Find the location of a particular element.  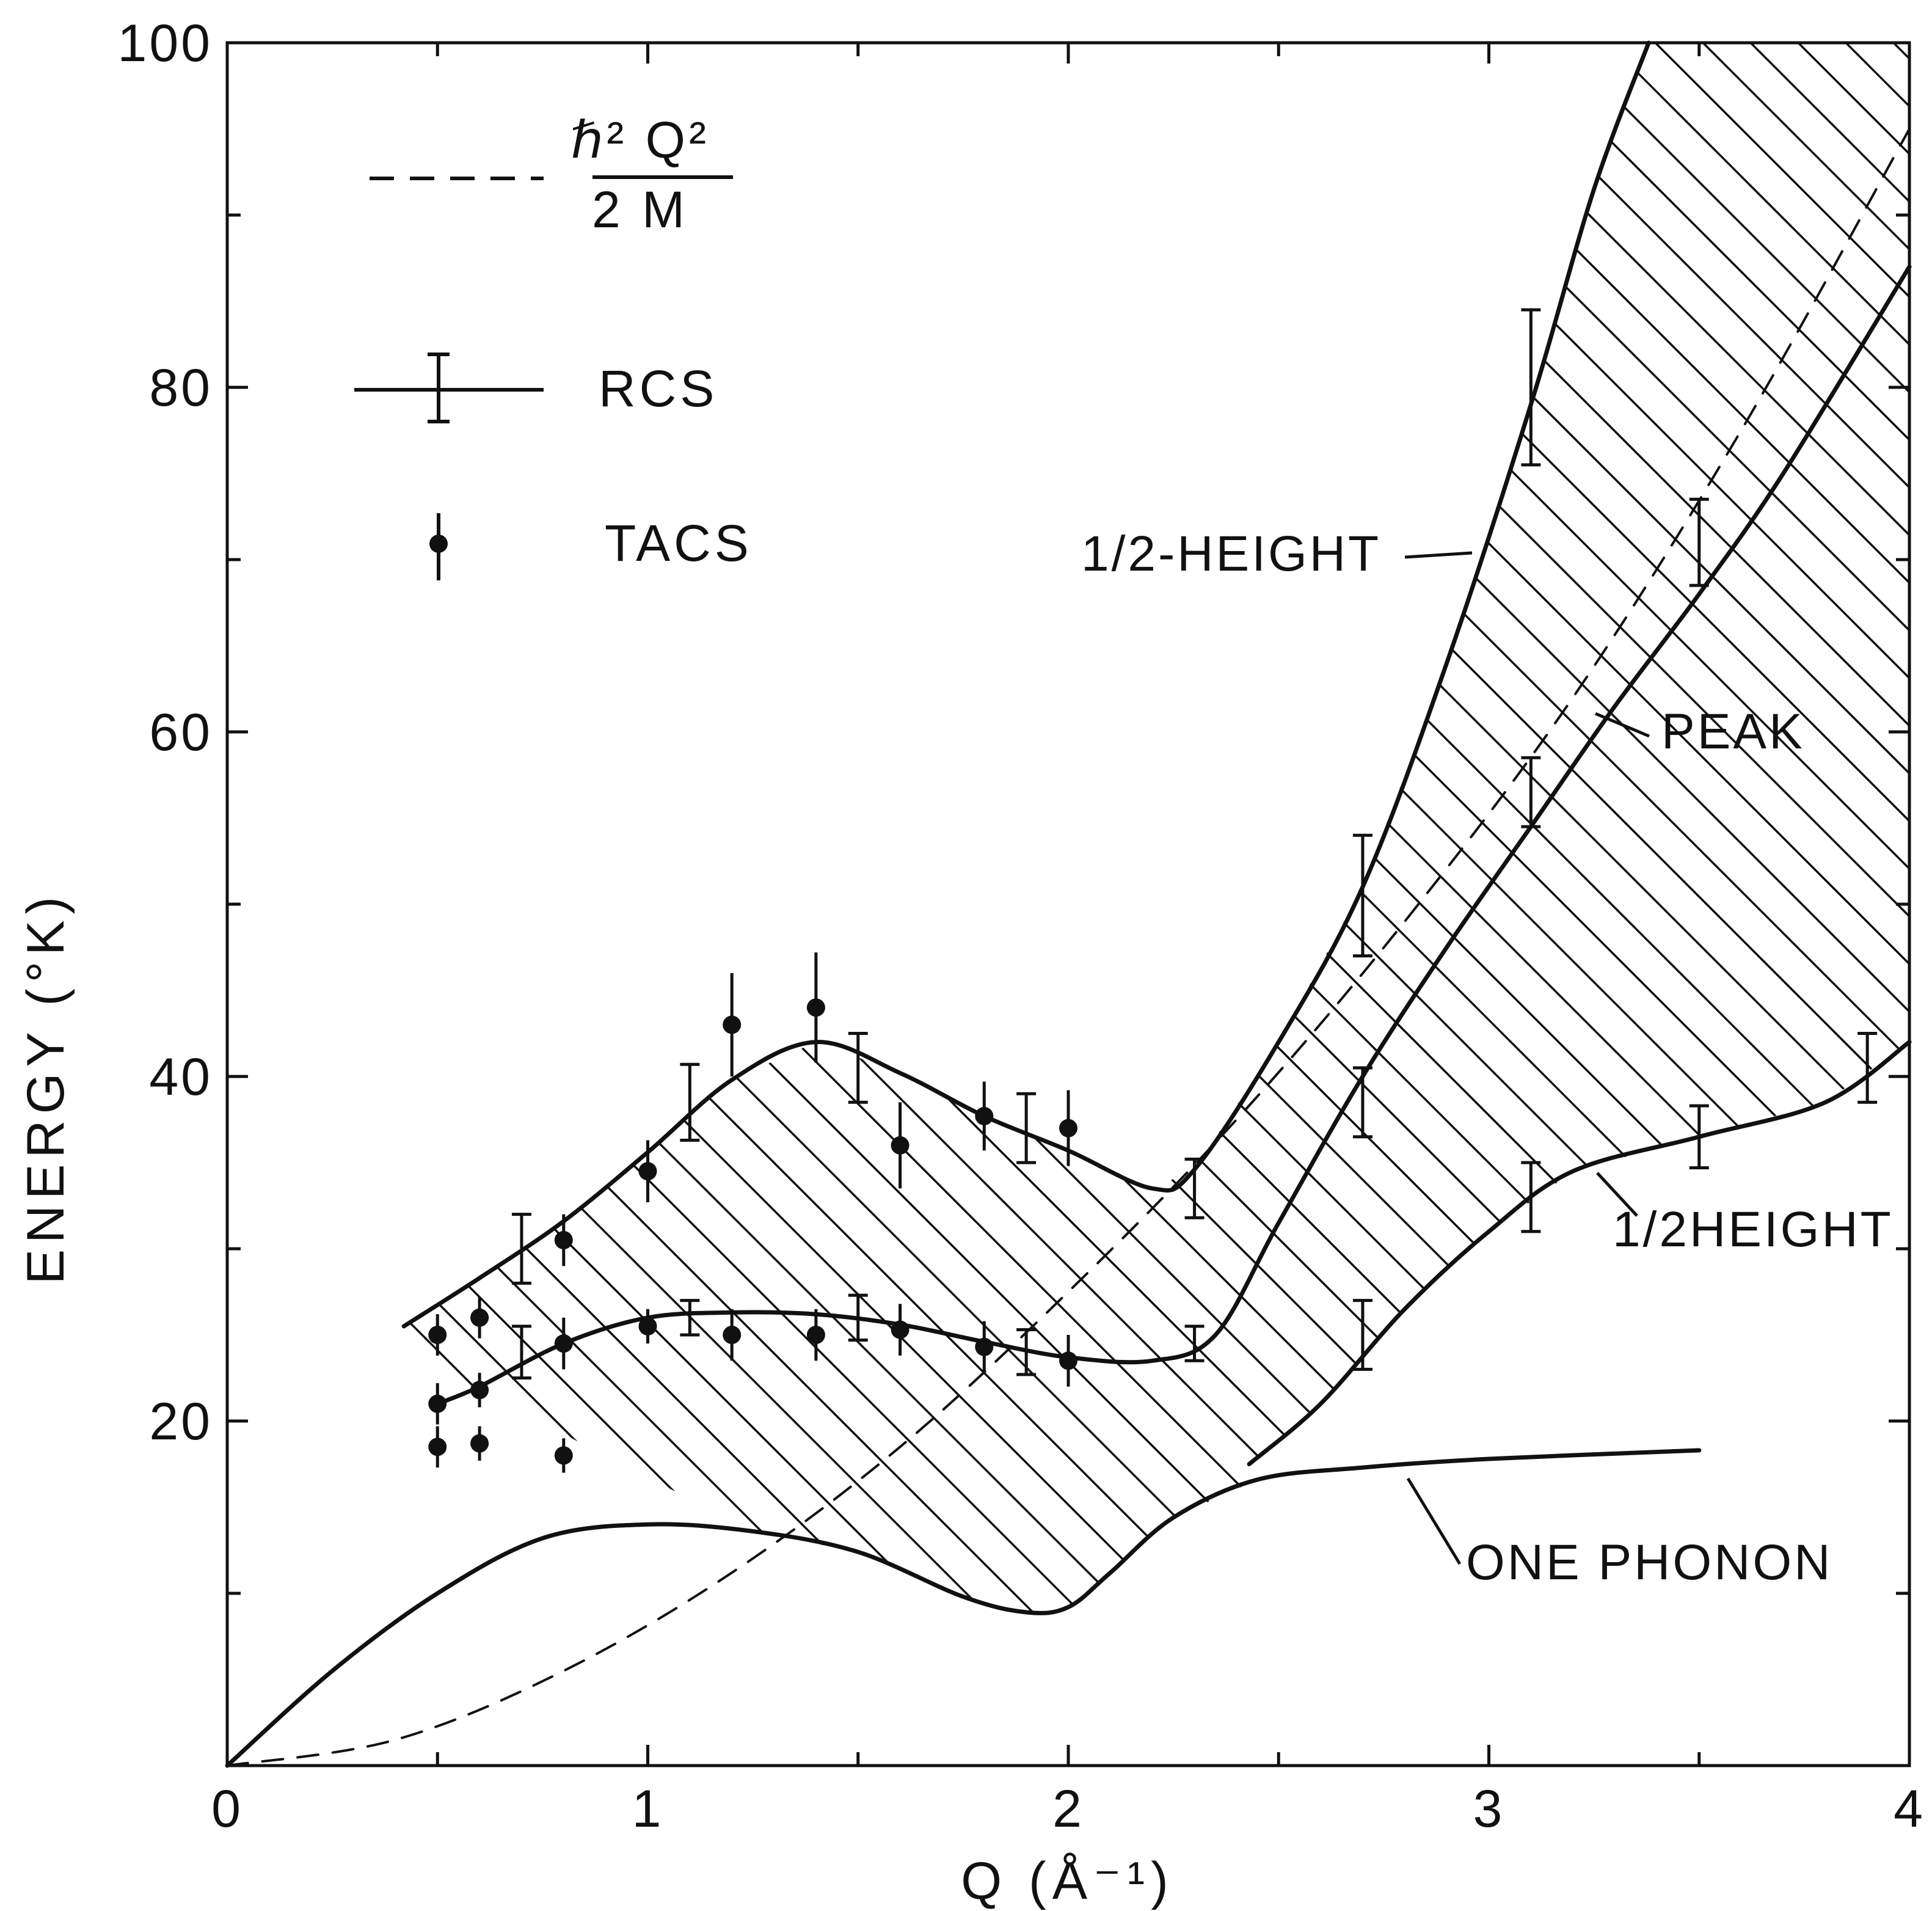

annotation-lower-half-height-arrow is located at coordinates (1617, 1195).